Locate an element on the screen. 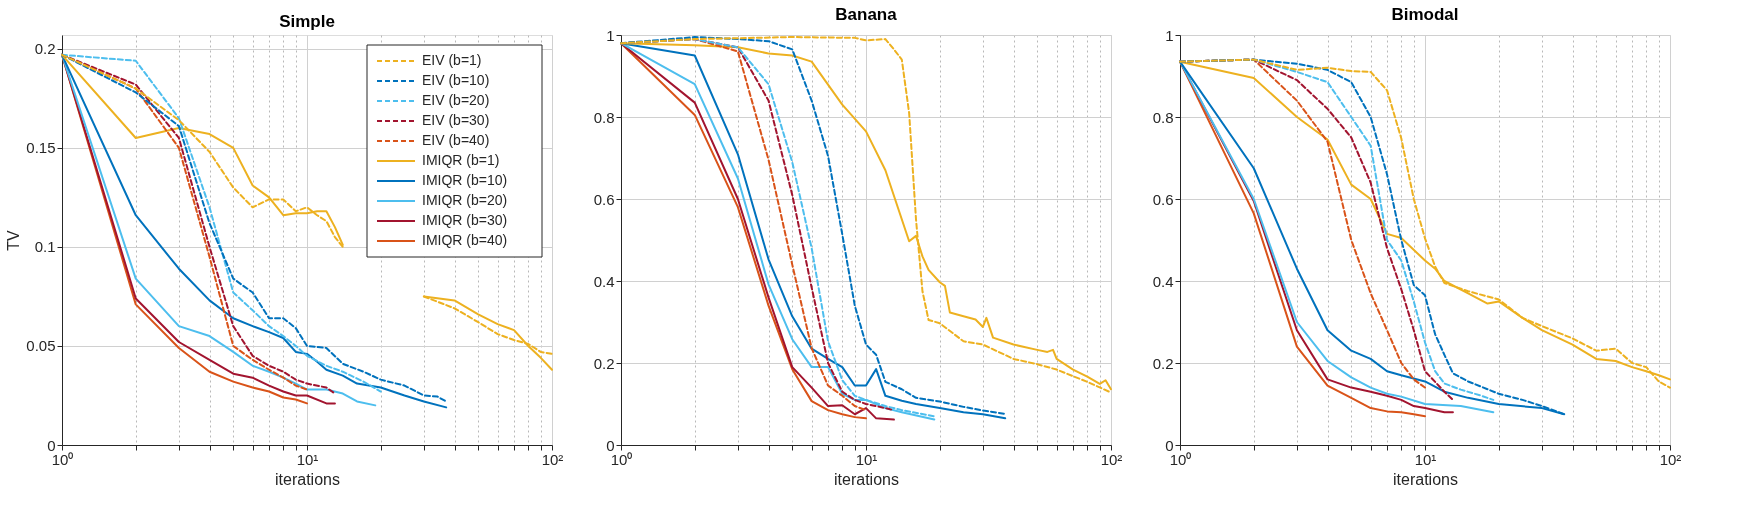  chart-title: Simple is located at coordinates (307, 21).